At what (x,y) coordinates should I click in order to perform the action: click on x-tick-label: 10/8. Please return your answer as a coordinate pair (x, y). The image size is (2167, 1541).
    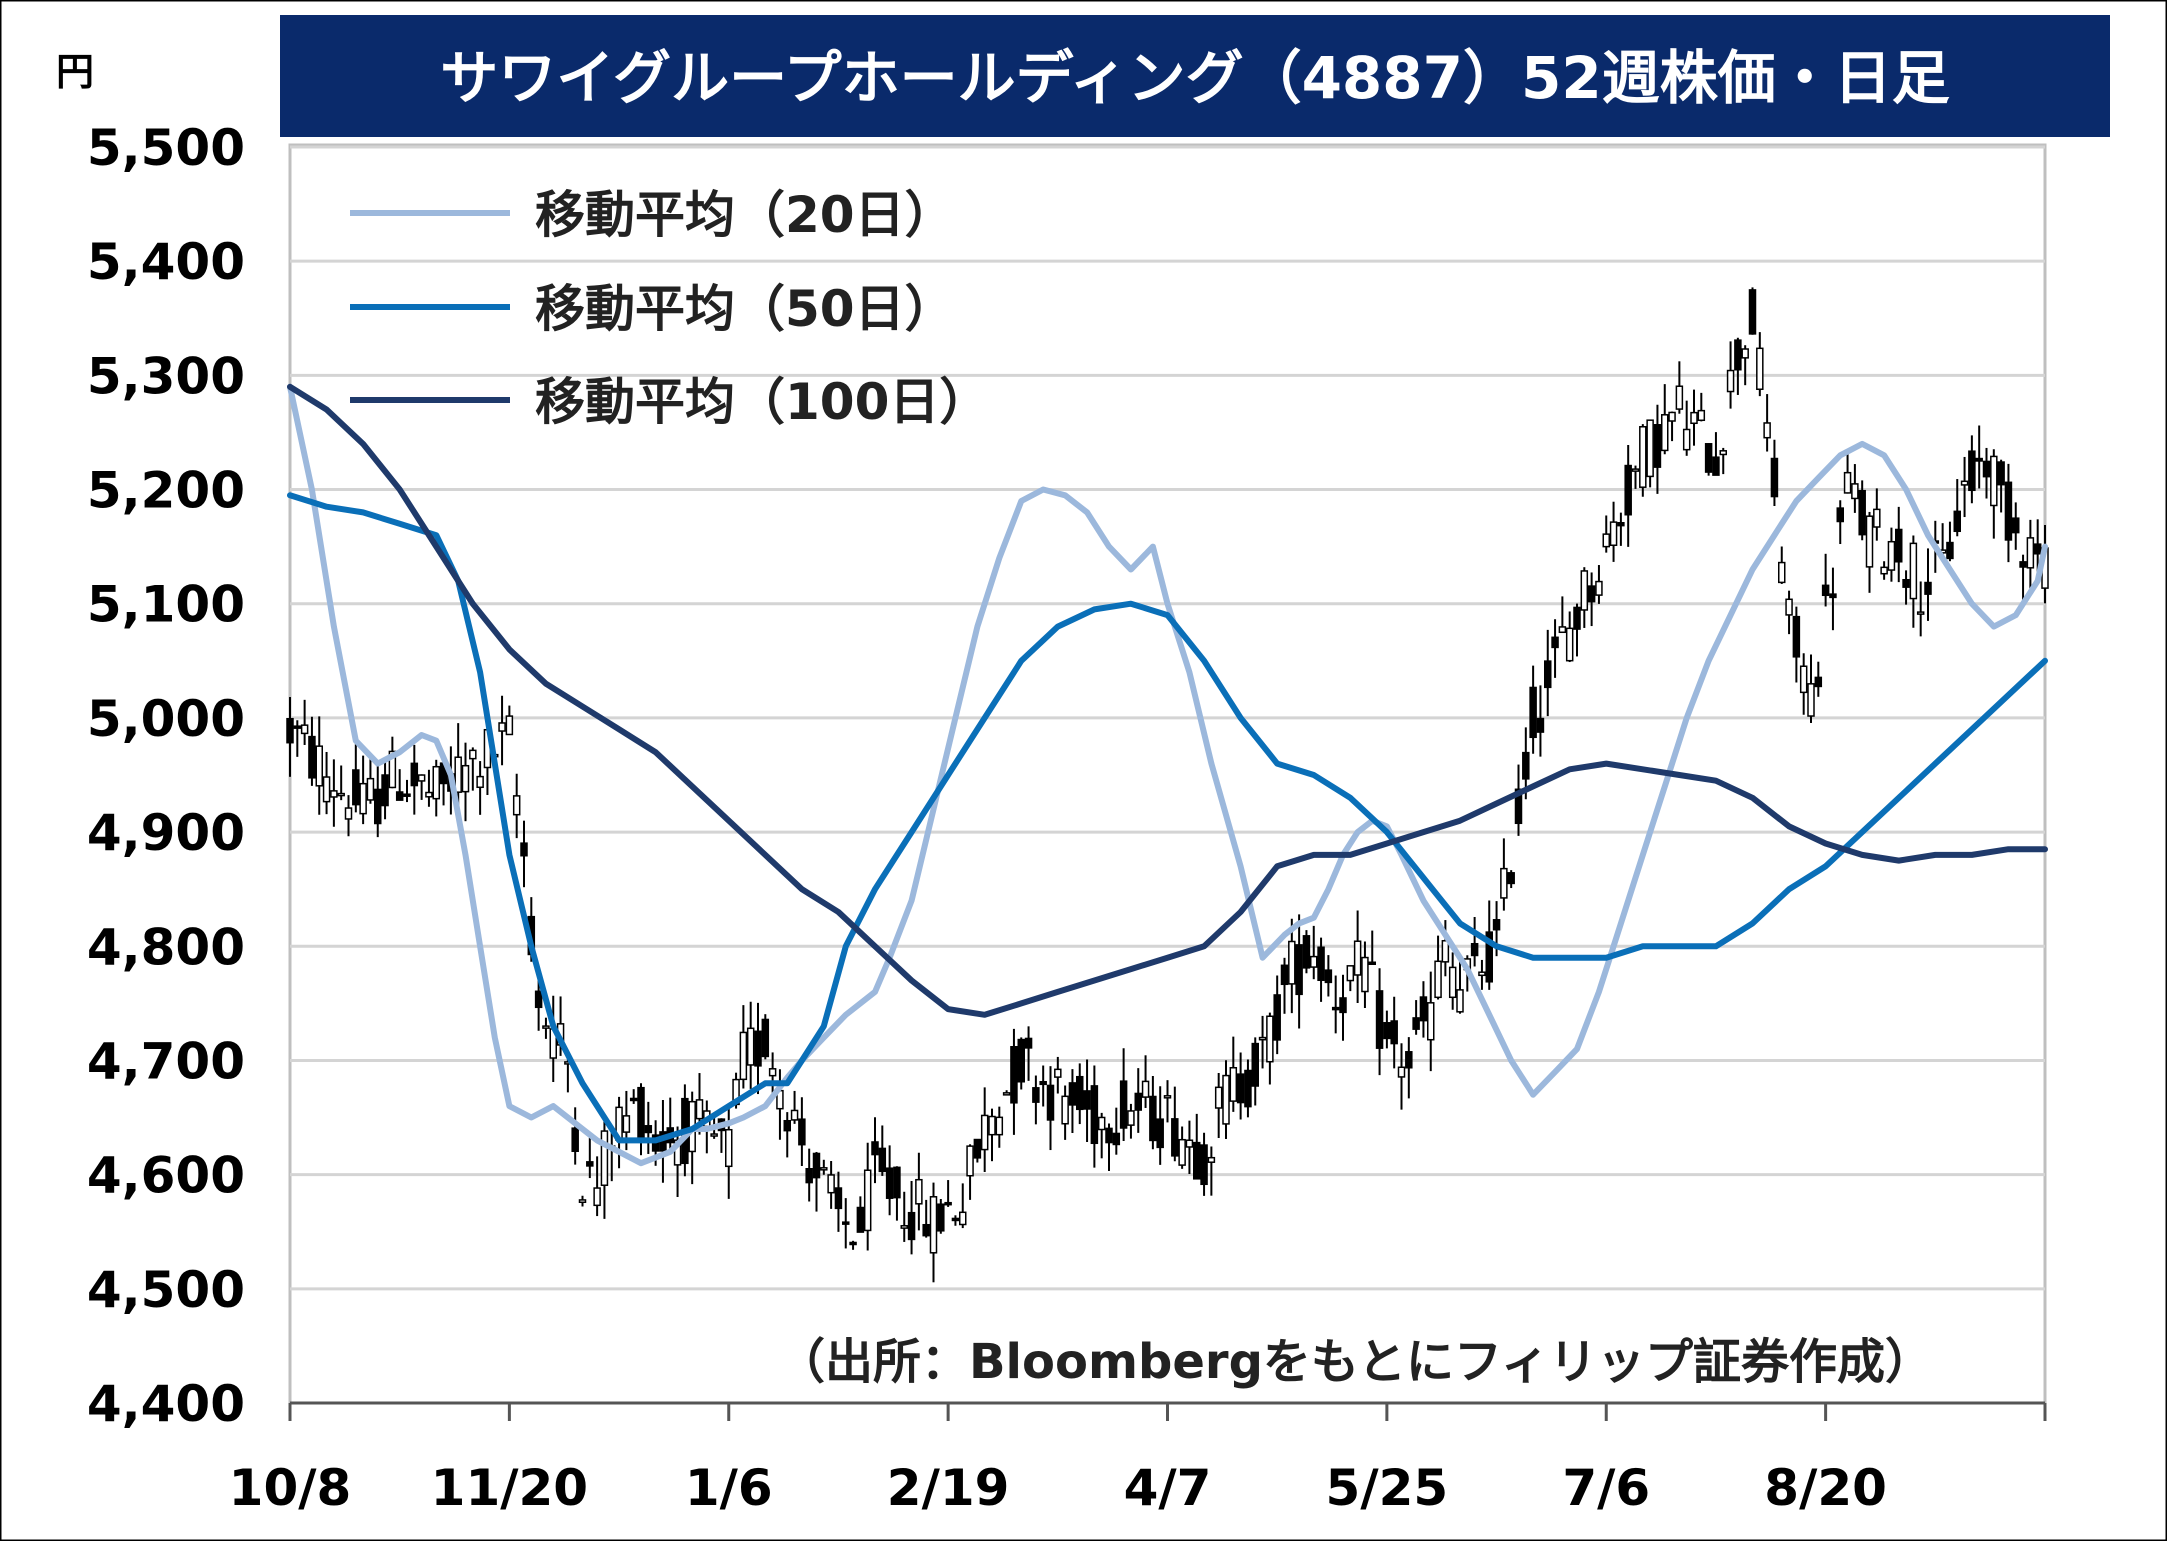
    Looking at the image, I should click on (290, 1488).